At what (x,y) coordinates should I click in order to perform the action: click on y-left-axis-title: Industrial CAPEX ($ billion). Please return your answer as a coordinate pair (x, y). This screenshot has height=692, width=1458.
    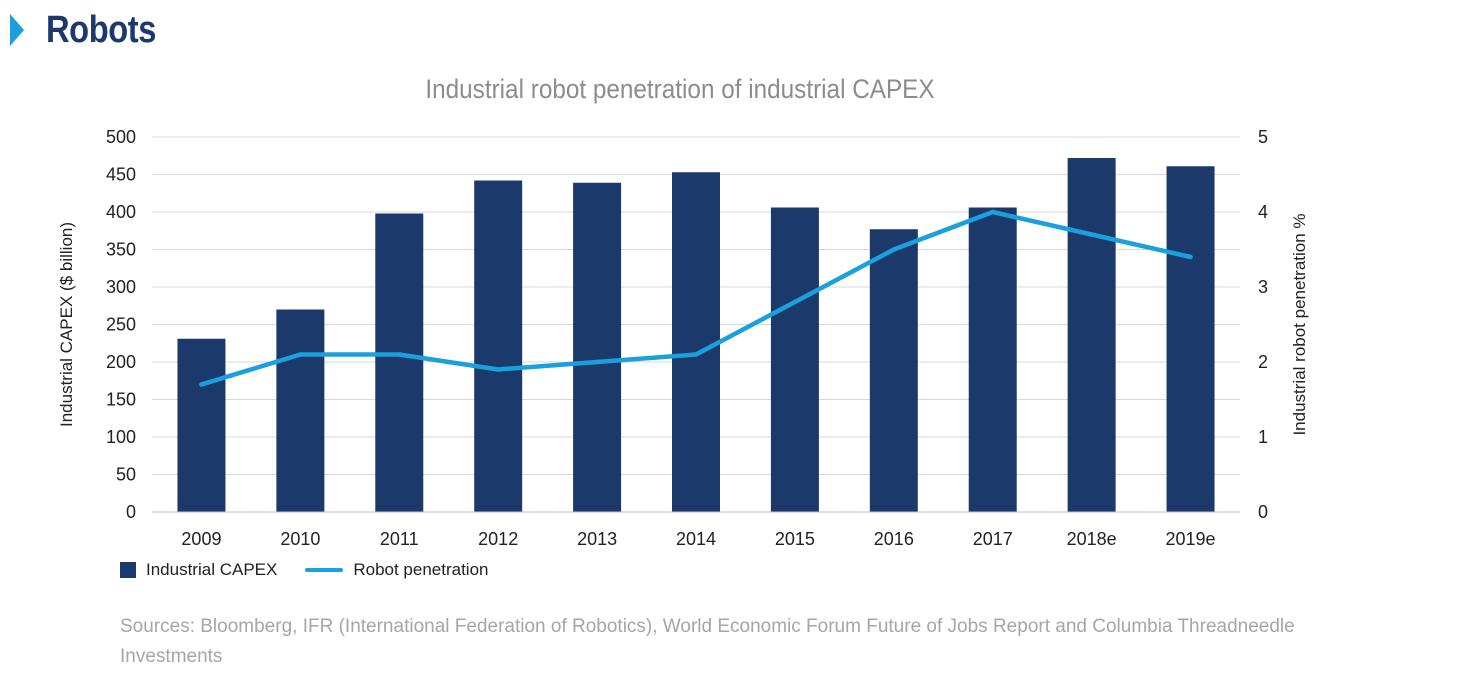
    Looking at the image, I should click on (66, 324).